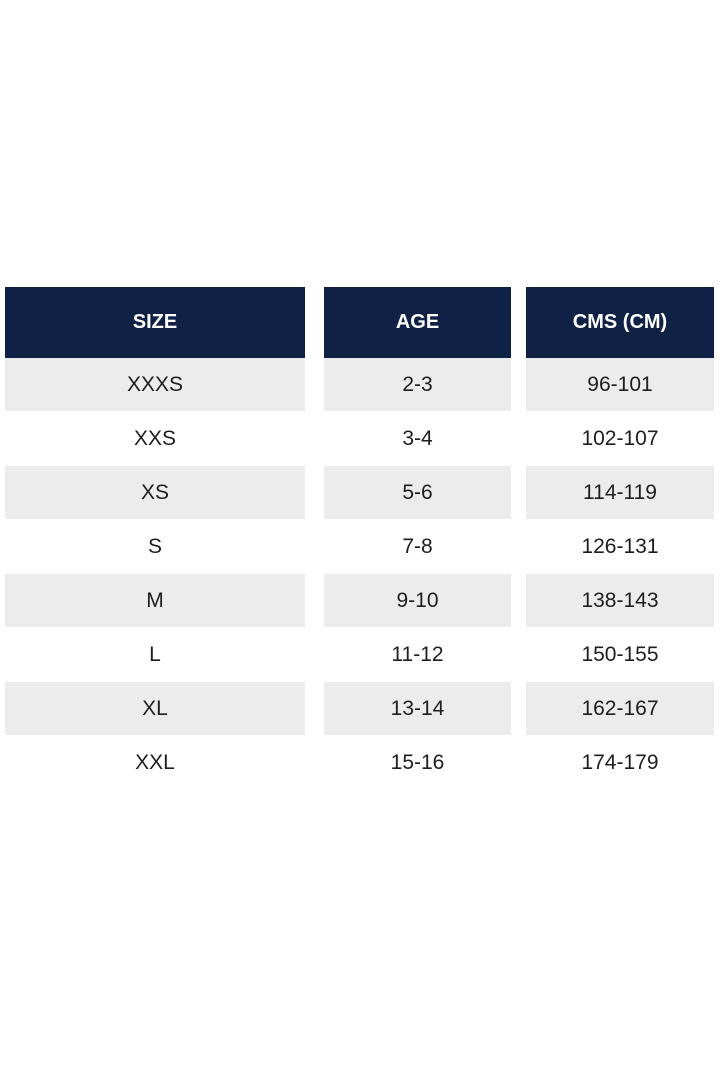 Image resolution: width=720 pixels, height=1079 pixels. Describe the element at coordinates (620, 600) in the screenshot. I see `table-cell: 138-143` at that location.